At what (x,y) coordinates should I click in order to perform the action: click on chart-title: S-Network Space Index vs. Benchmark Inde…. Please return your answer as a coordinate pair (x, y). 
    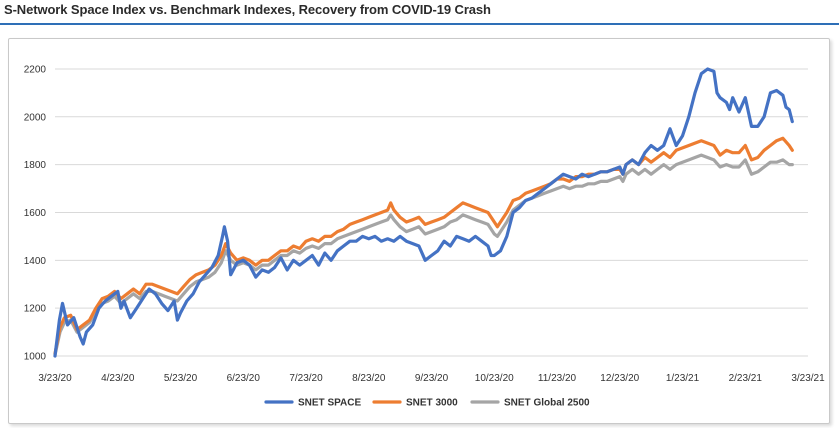
    Looking at the image, I should click on (247, 9).